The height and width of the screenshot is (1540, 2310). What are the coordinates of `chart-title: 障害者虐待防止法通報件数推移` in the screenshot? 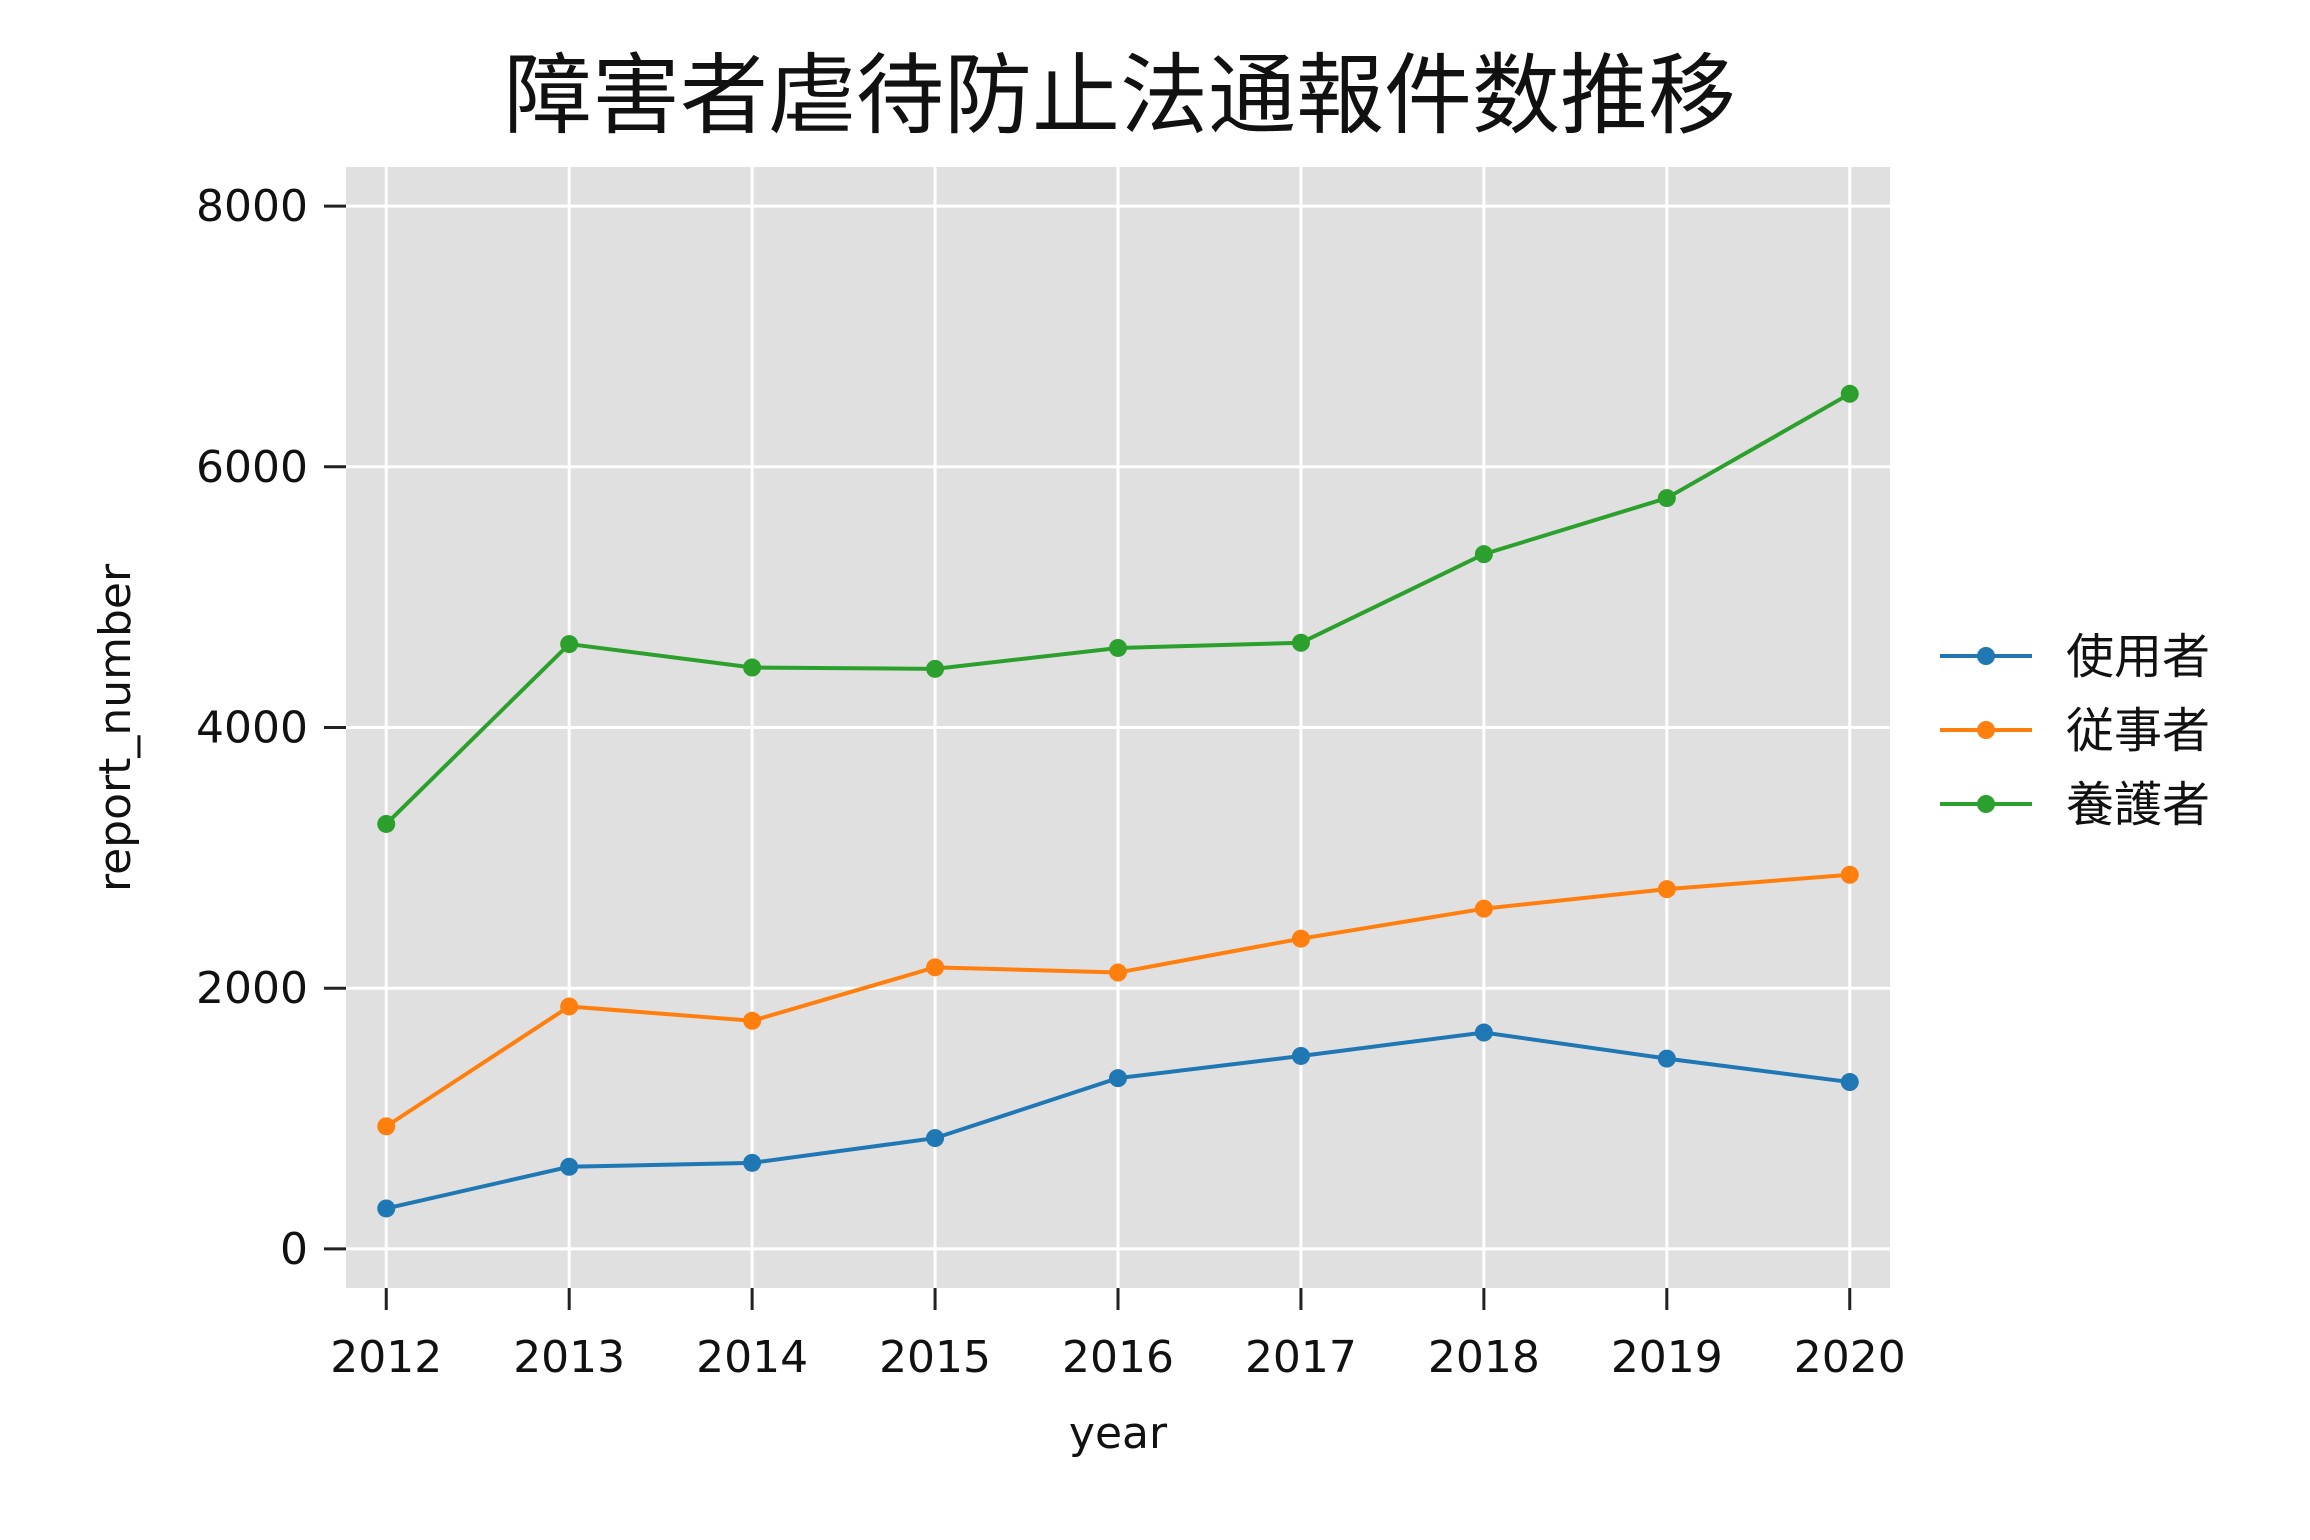 It's located at (1120, 95).